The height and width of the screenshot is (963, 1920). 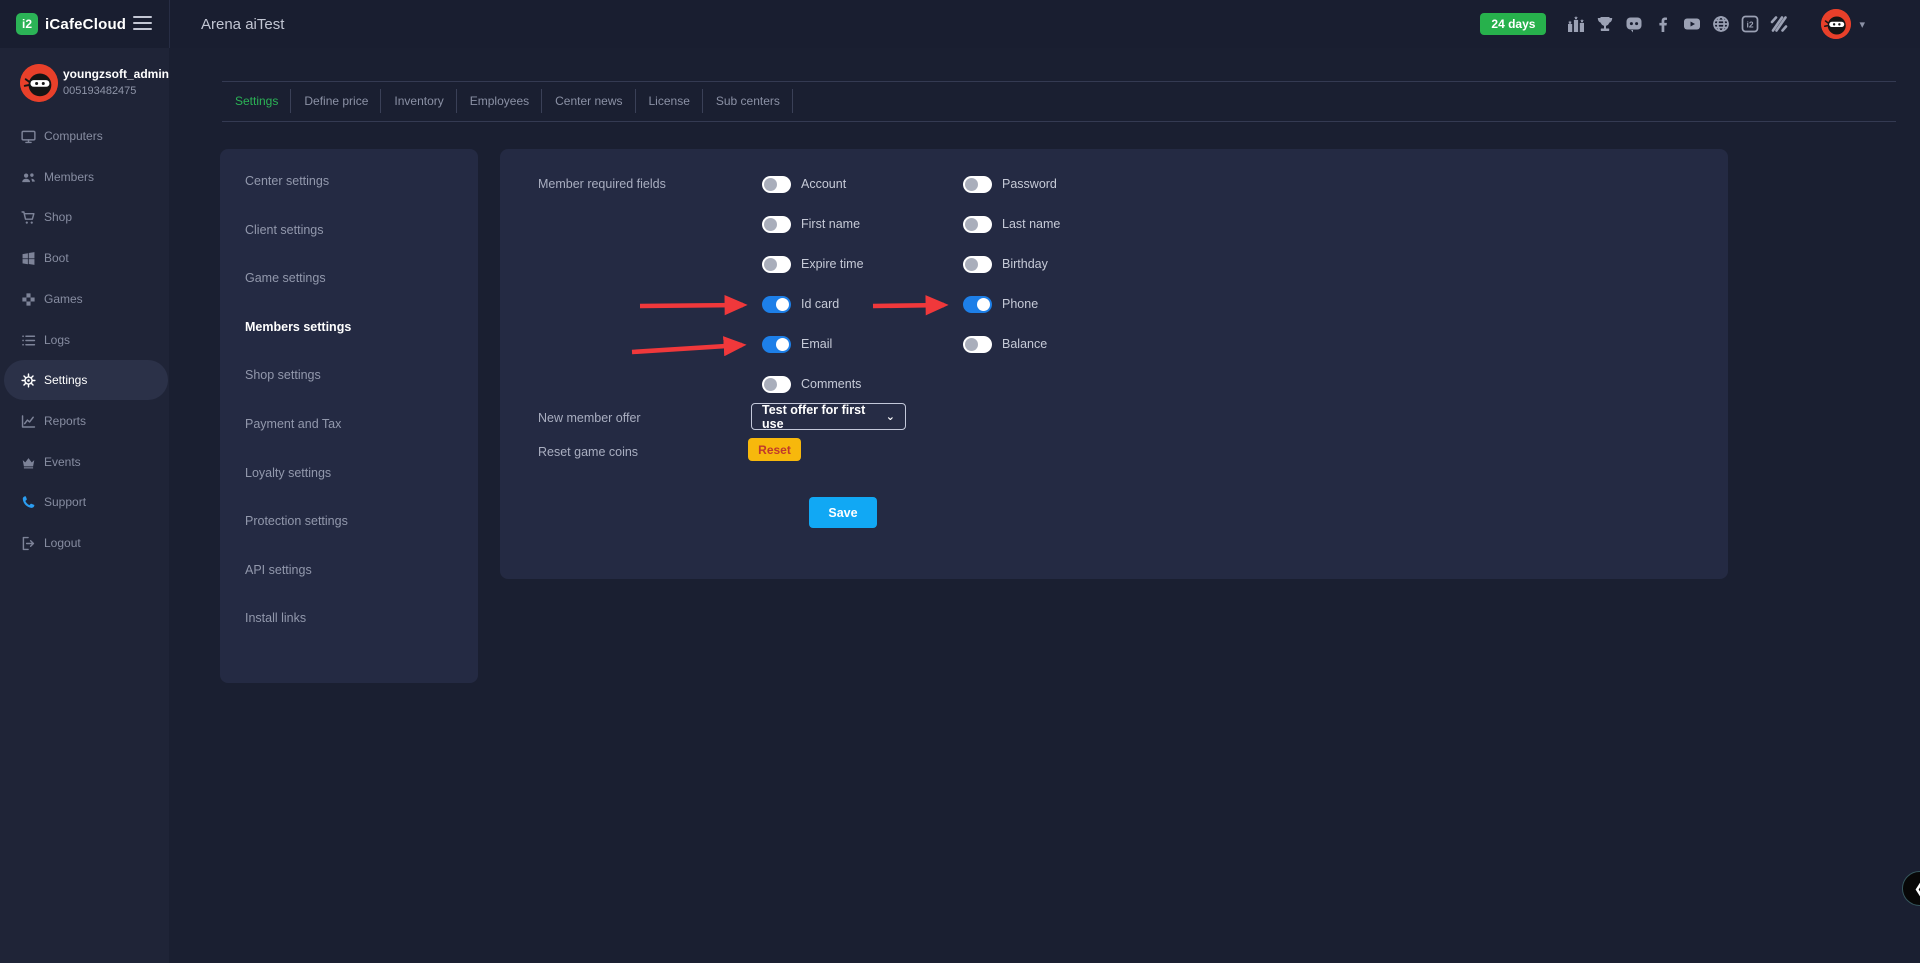 What do you see at coordinates (28, 340) in the screenshot?
I see `list-icon` at bounding box center [28, 340].